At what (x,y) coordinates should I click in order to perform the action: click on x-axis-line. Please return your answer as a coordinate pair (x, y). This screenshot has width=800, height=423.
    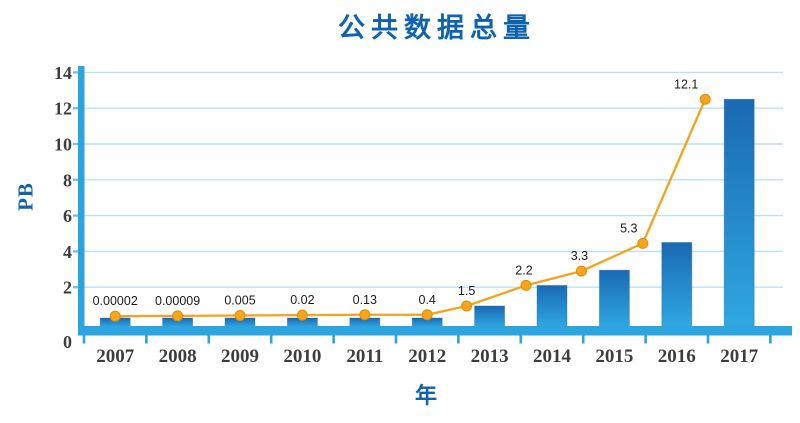
    Looking at the image, I should click on (435, 331).